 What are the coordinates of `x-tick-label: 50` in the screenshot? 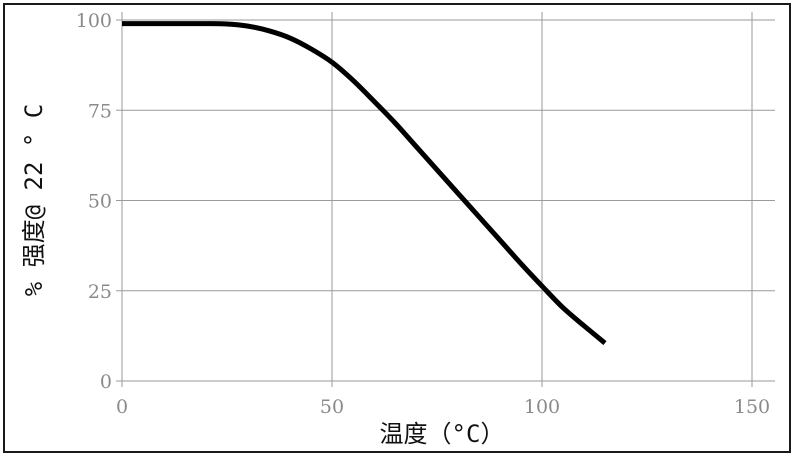 It's located at (332, 407).